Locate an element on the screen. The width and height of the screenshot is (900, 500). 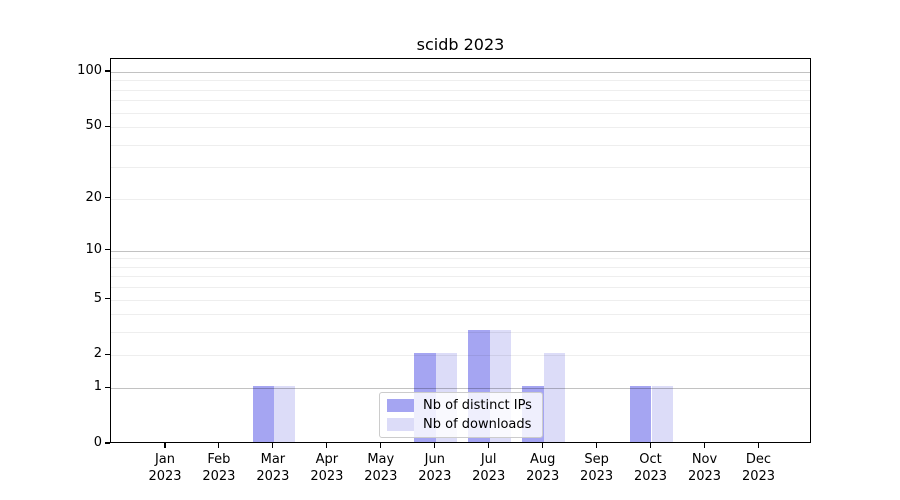
x-tick-label-dec: Dec 2023 is located at coordinates (758, 468).